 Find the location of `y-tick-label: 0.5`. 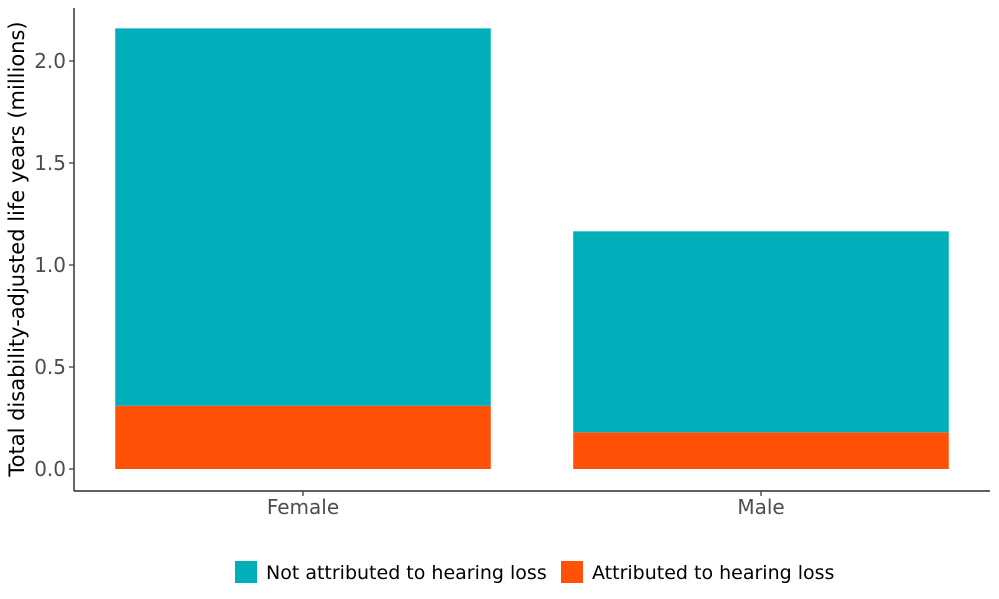

y-tick-label: 0.5 is located at coordinates (50, 367).